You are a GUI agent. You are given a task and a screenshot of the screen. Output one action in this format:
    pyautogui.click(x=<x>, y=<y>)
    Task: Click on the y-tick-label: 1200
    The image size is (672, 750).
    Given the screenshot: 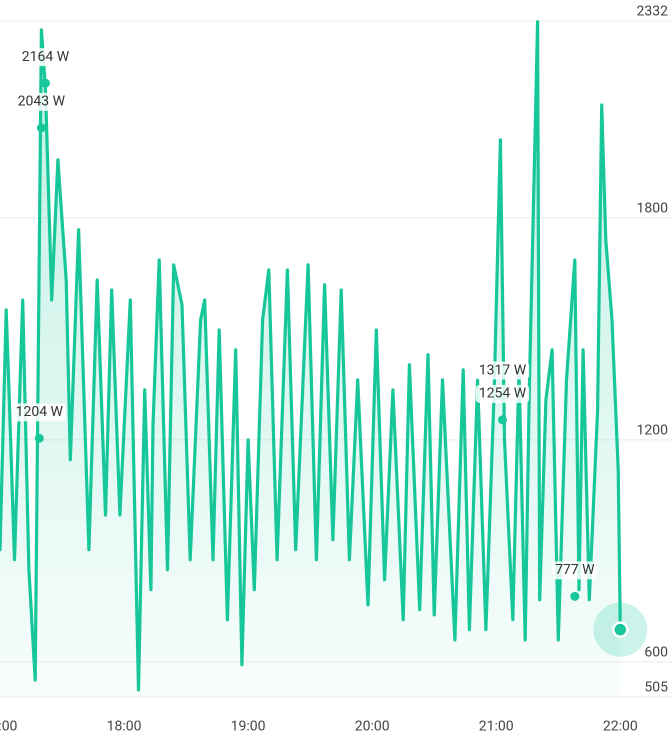 What is the action you would take?
    pyautogui.click(x=653, y=431)
    